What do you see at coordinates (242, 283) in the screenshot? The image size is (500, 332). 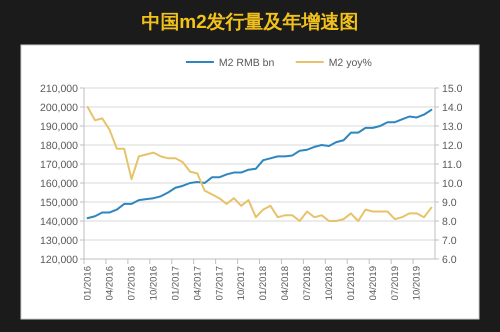 I see `x-tick-label: 10/2017` at bounding box center [242, 283].